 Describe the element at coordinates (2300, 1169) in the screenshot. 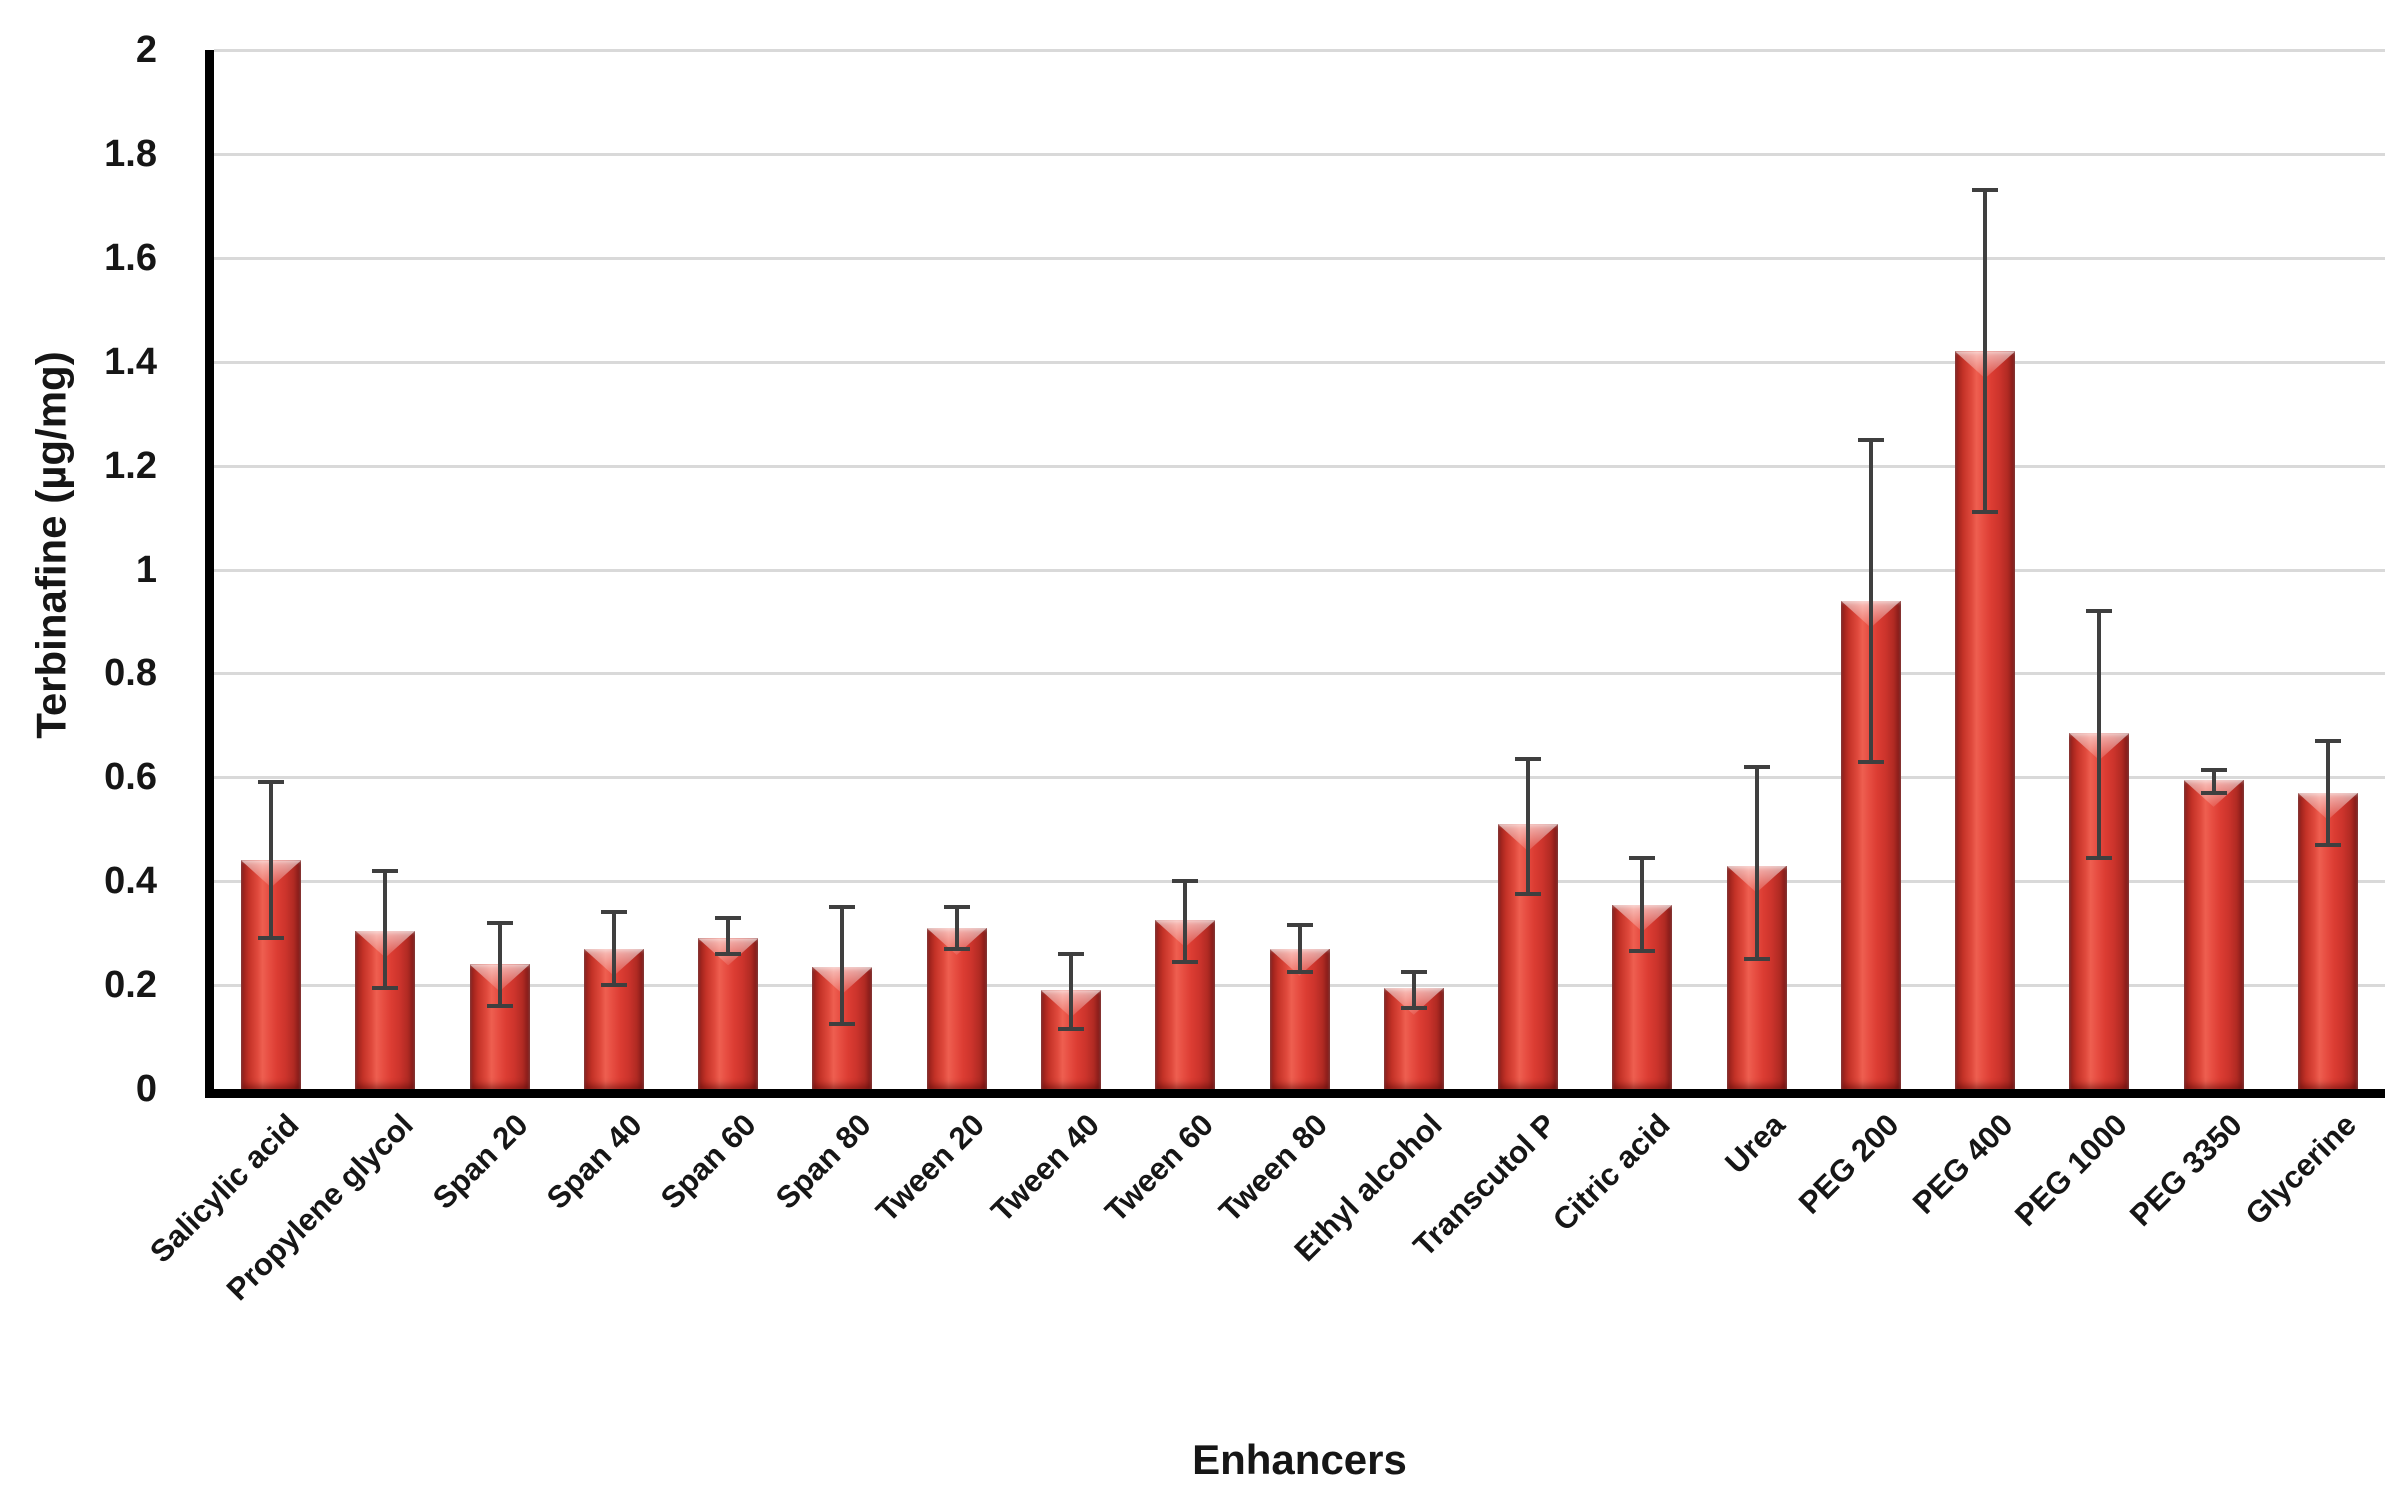

I see `x-category-label: Glycerine` at that location.